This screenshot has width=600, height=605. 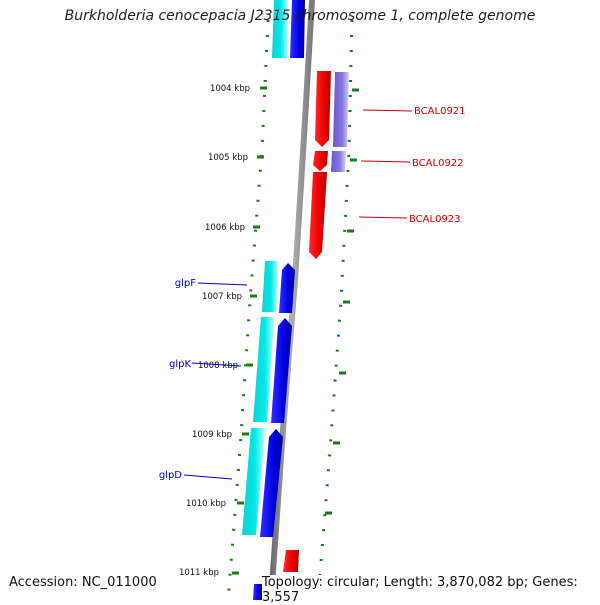 I want to click on inner-guide-arc, so click(x=248, y=310).